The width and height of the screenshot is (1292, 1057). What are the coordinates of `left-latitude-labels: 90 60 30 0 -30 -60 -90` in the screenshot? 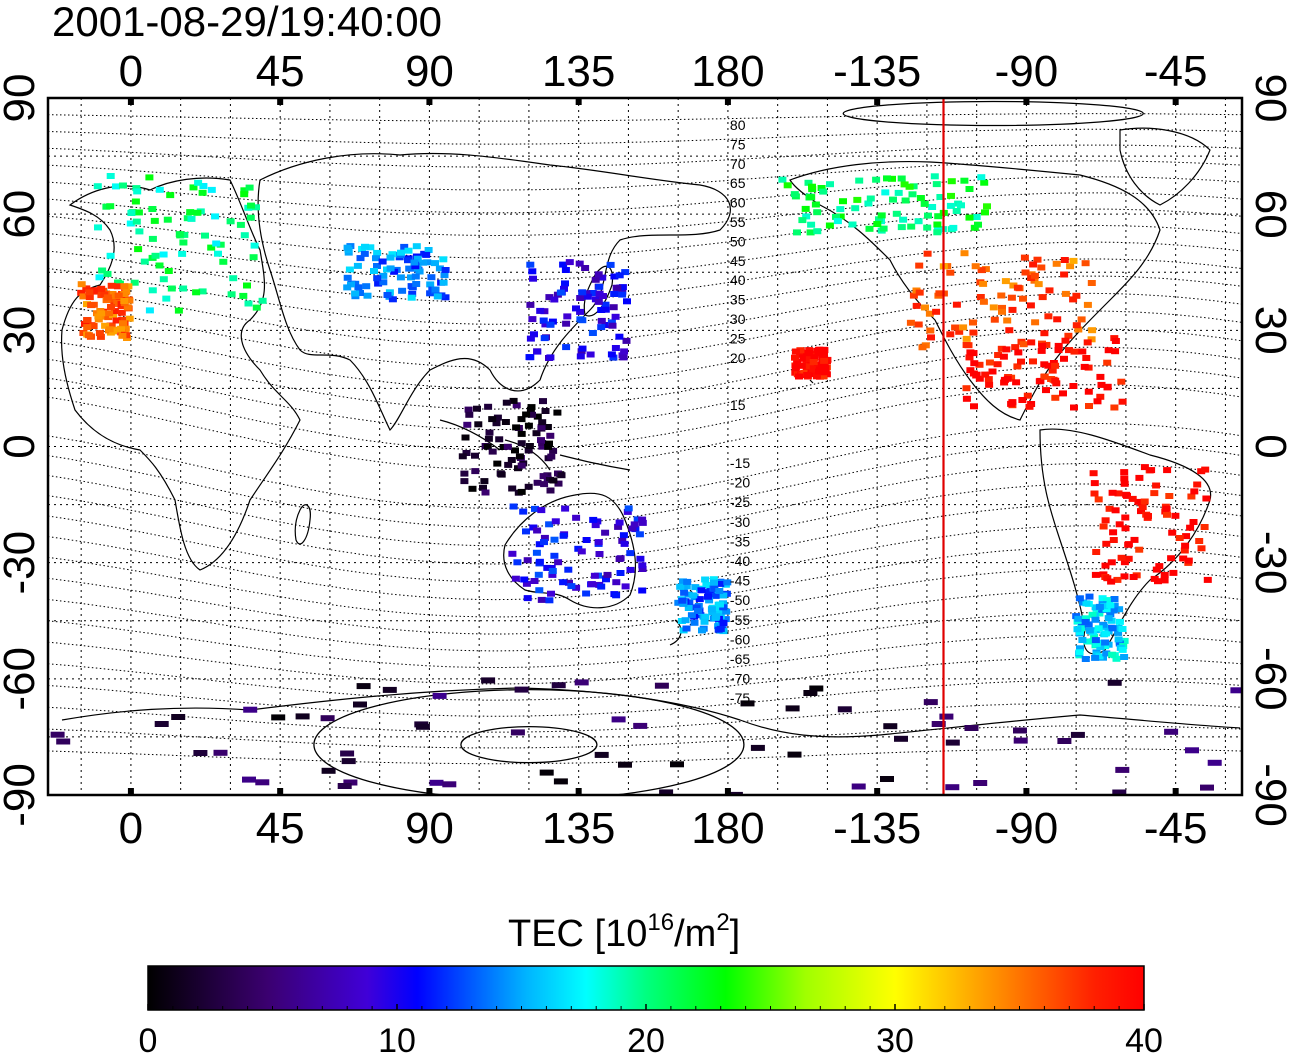 It's located at (22, 450).